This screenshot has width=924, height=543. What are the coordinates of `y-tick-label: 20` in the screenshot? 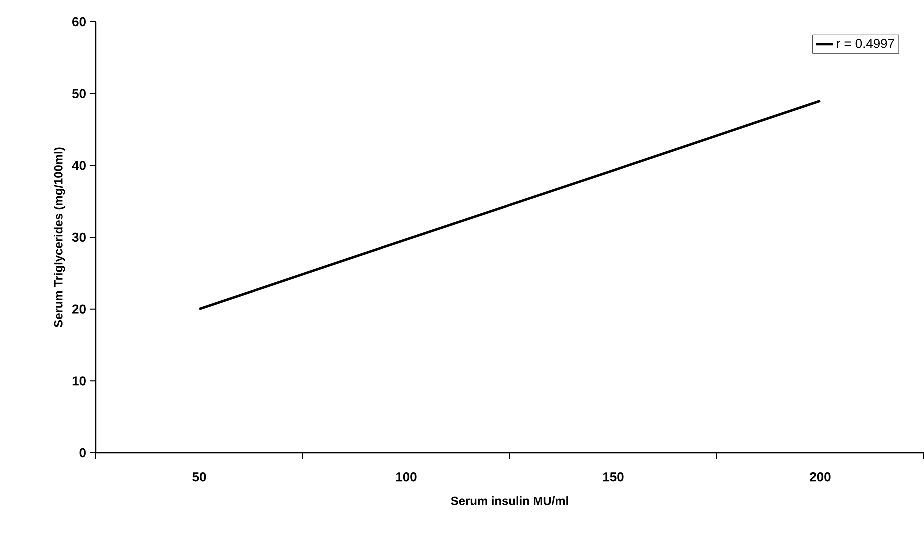 It's located at (79, 309).